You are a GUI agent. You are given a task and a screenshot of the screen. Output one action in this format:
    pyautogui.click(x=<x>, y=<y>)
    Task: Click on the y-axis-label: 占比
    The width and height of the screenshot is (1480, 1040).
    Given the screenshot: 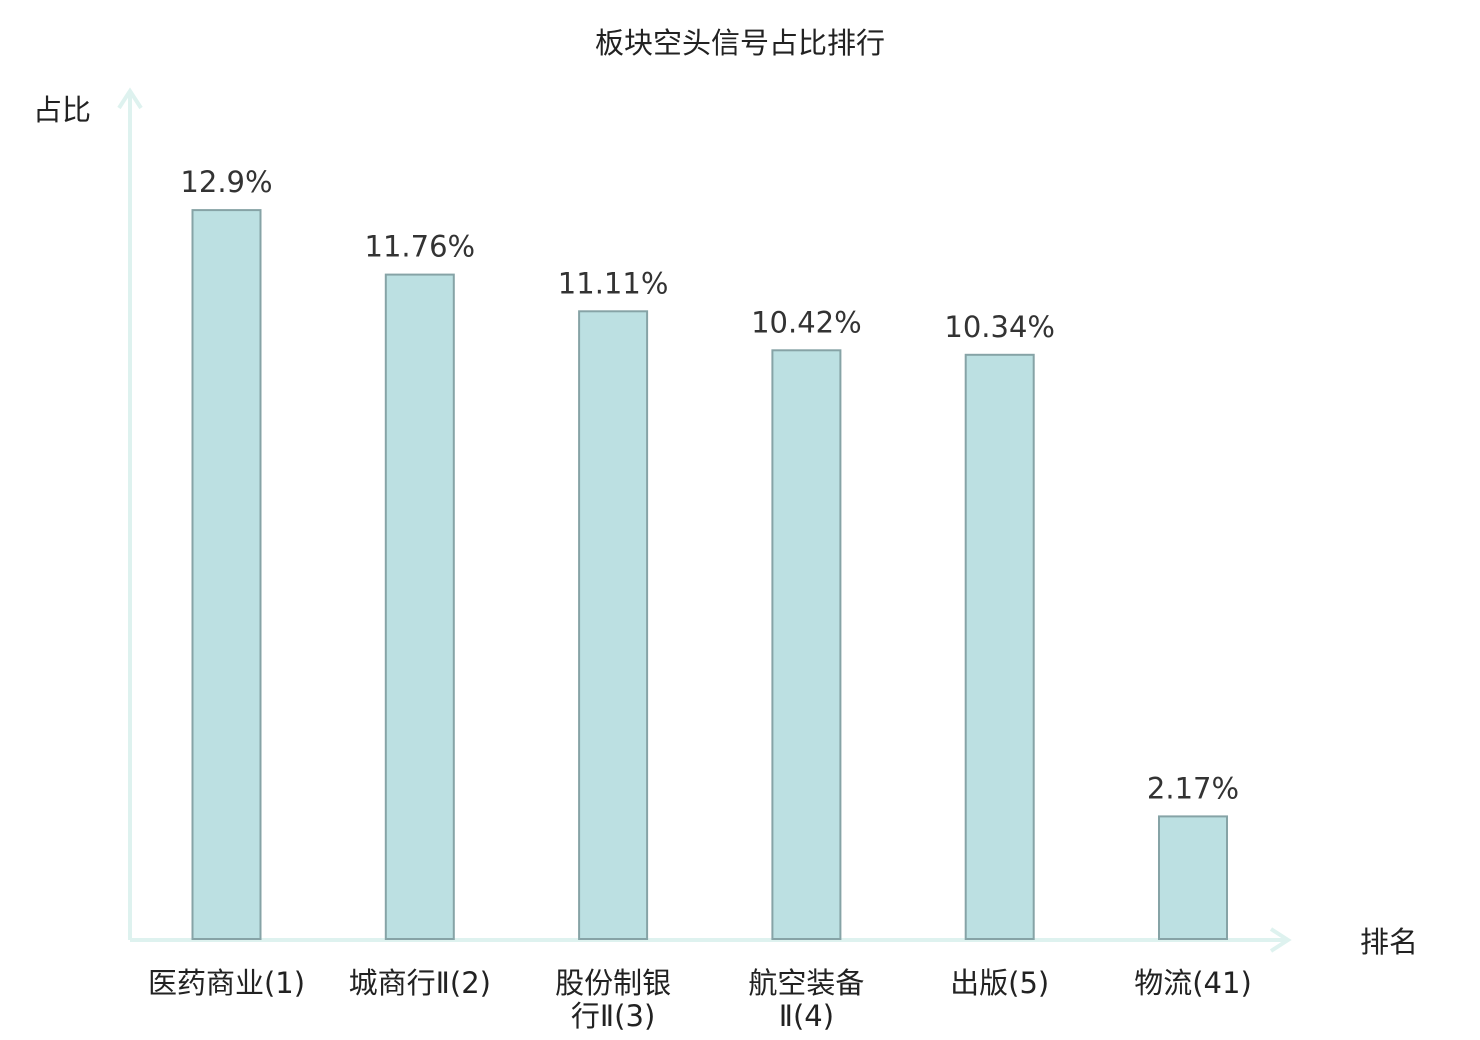 What is the action you would take?
    pyautogui.click(x=62, y=110)
    